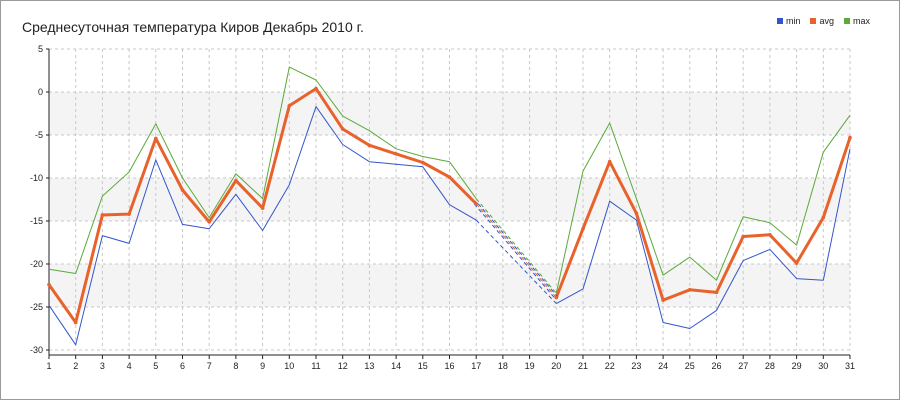  What do you see at coordinates (262, 366) in the screenshot?
I see `x-tick-label: 9` at bounding box center [262, 366].